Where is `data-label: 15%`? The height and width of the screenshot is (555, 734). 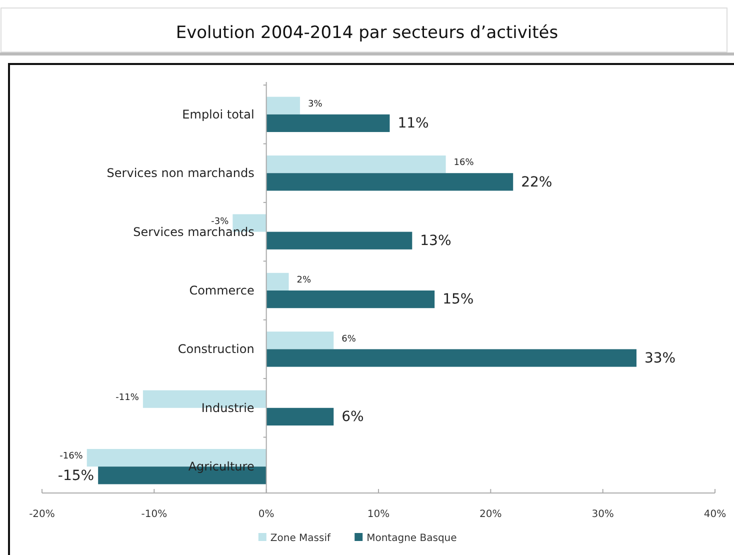
data-label: 15% is located at coordinates (458, 300).